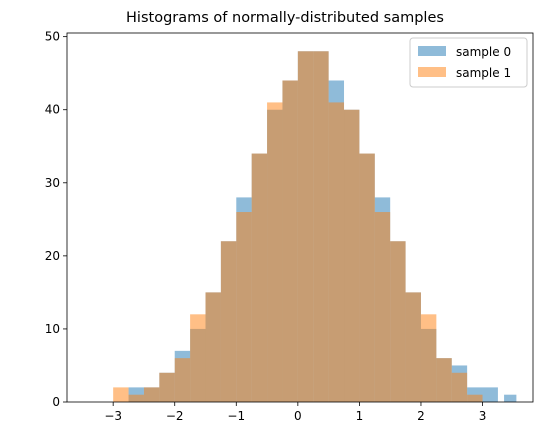 This screenshot has width=543, height=435. Describe the element at coordinates (360, 416) in the screenshot. I see `x-tick-label: 1` at that location.